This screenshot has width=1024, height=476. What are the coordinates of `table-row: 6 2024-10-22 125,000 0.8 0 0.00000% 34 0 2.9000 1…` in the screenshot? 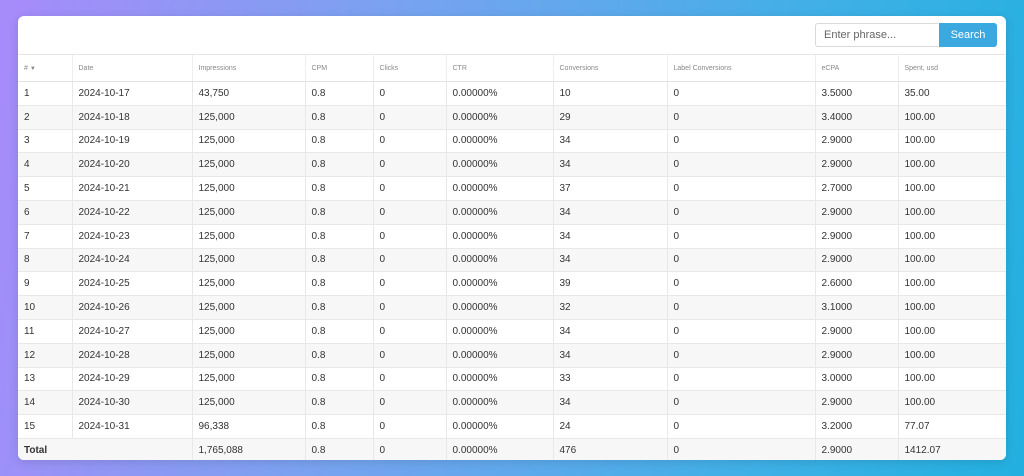 It's located at (512, 212).